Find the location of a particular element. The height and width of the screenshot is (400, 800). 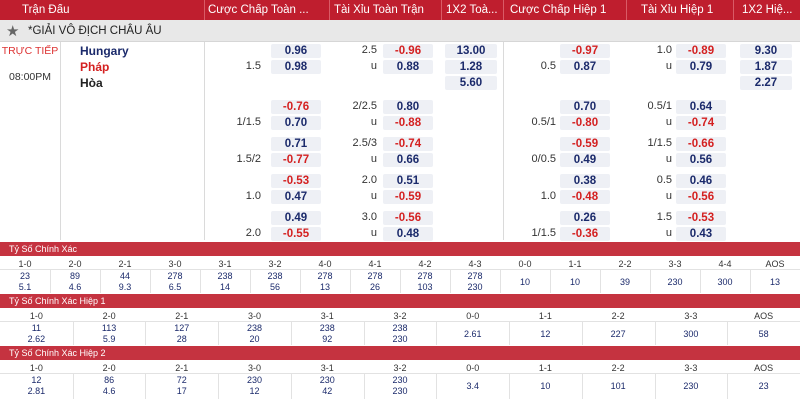

score-odds: 13 is located at coordinates (774, 282).